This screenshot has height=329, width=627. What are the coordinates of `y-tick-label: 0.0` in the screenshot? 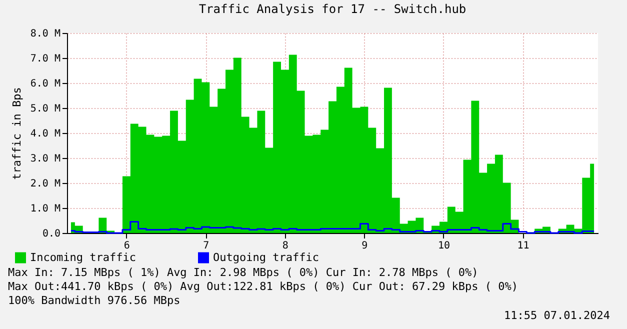 It's located at (51, 234).